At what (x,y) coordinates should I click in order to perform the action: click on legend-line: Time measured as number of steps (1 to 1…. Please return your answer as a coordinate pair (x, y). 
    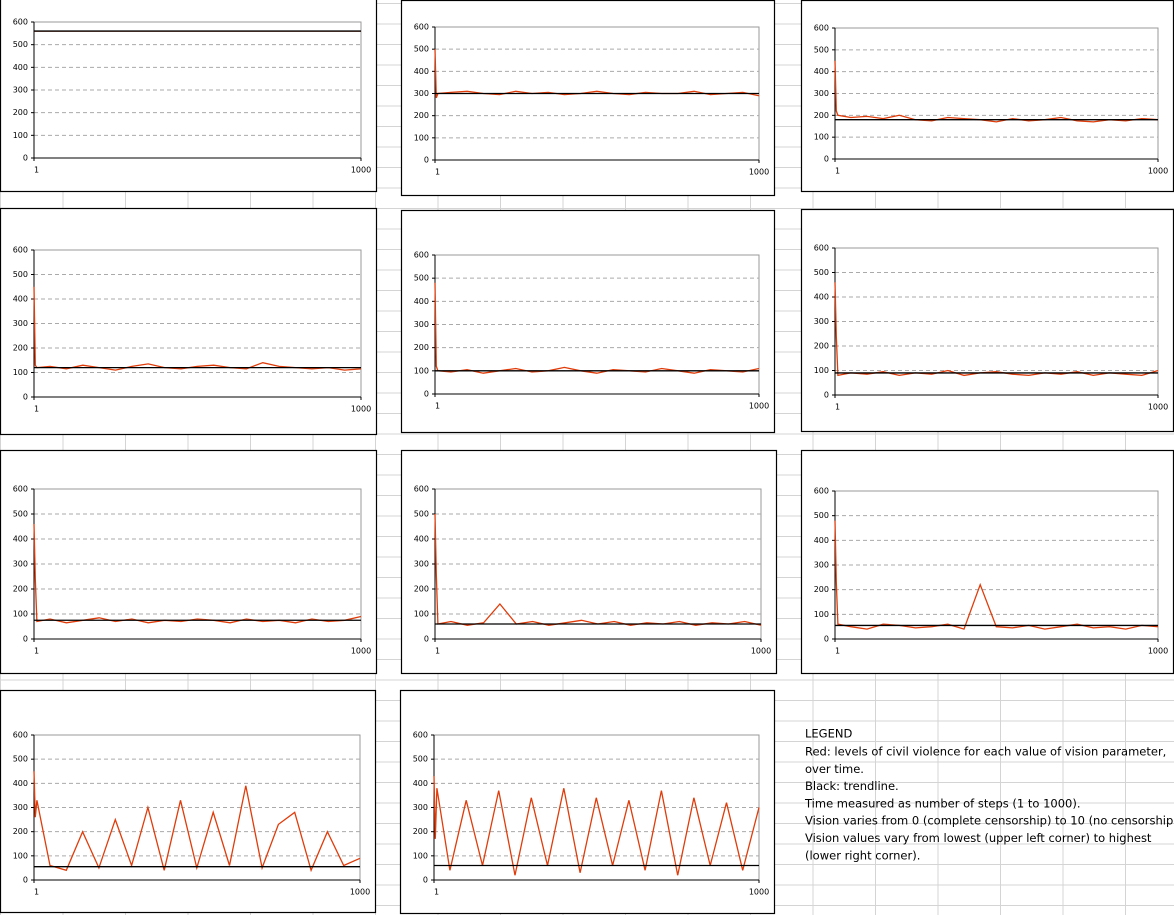
    Looking at the image, I should click on (942, 803).